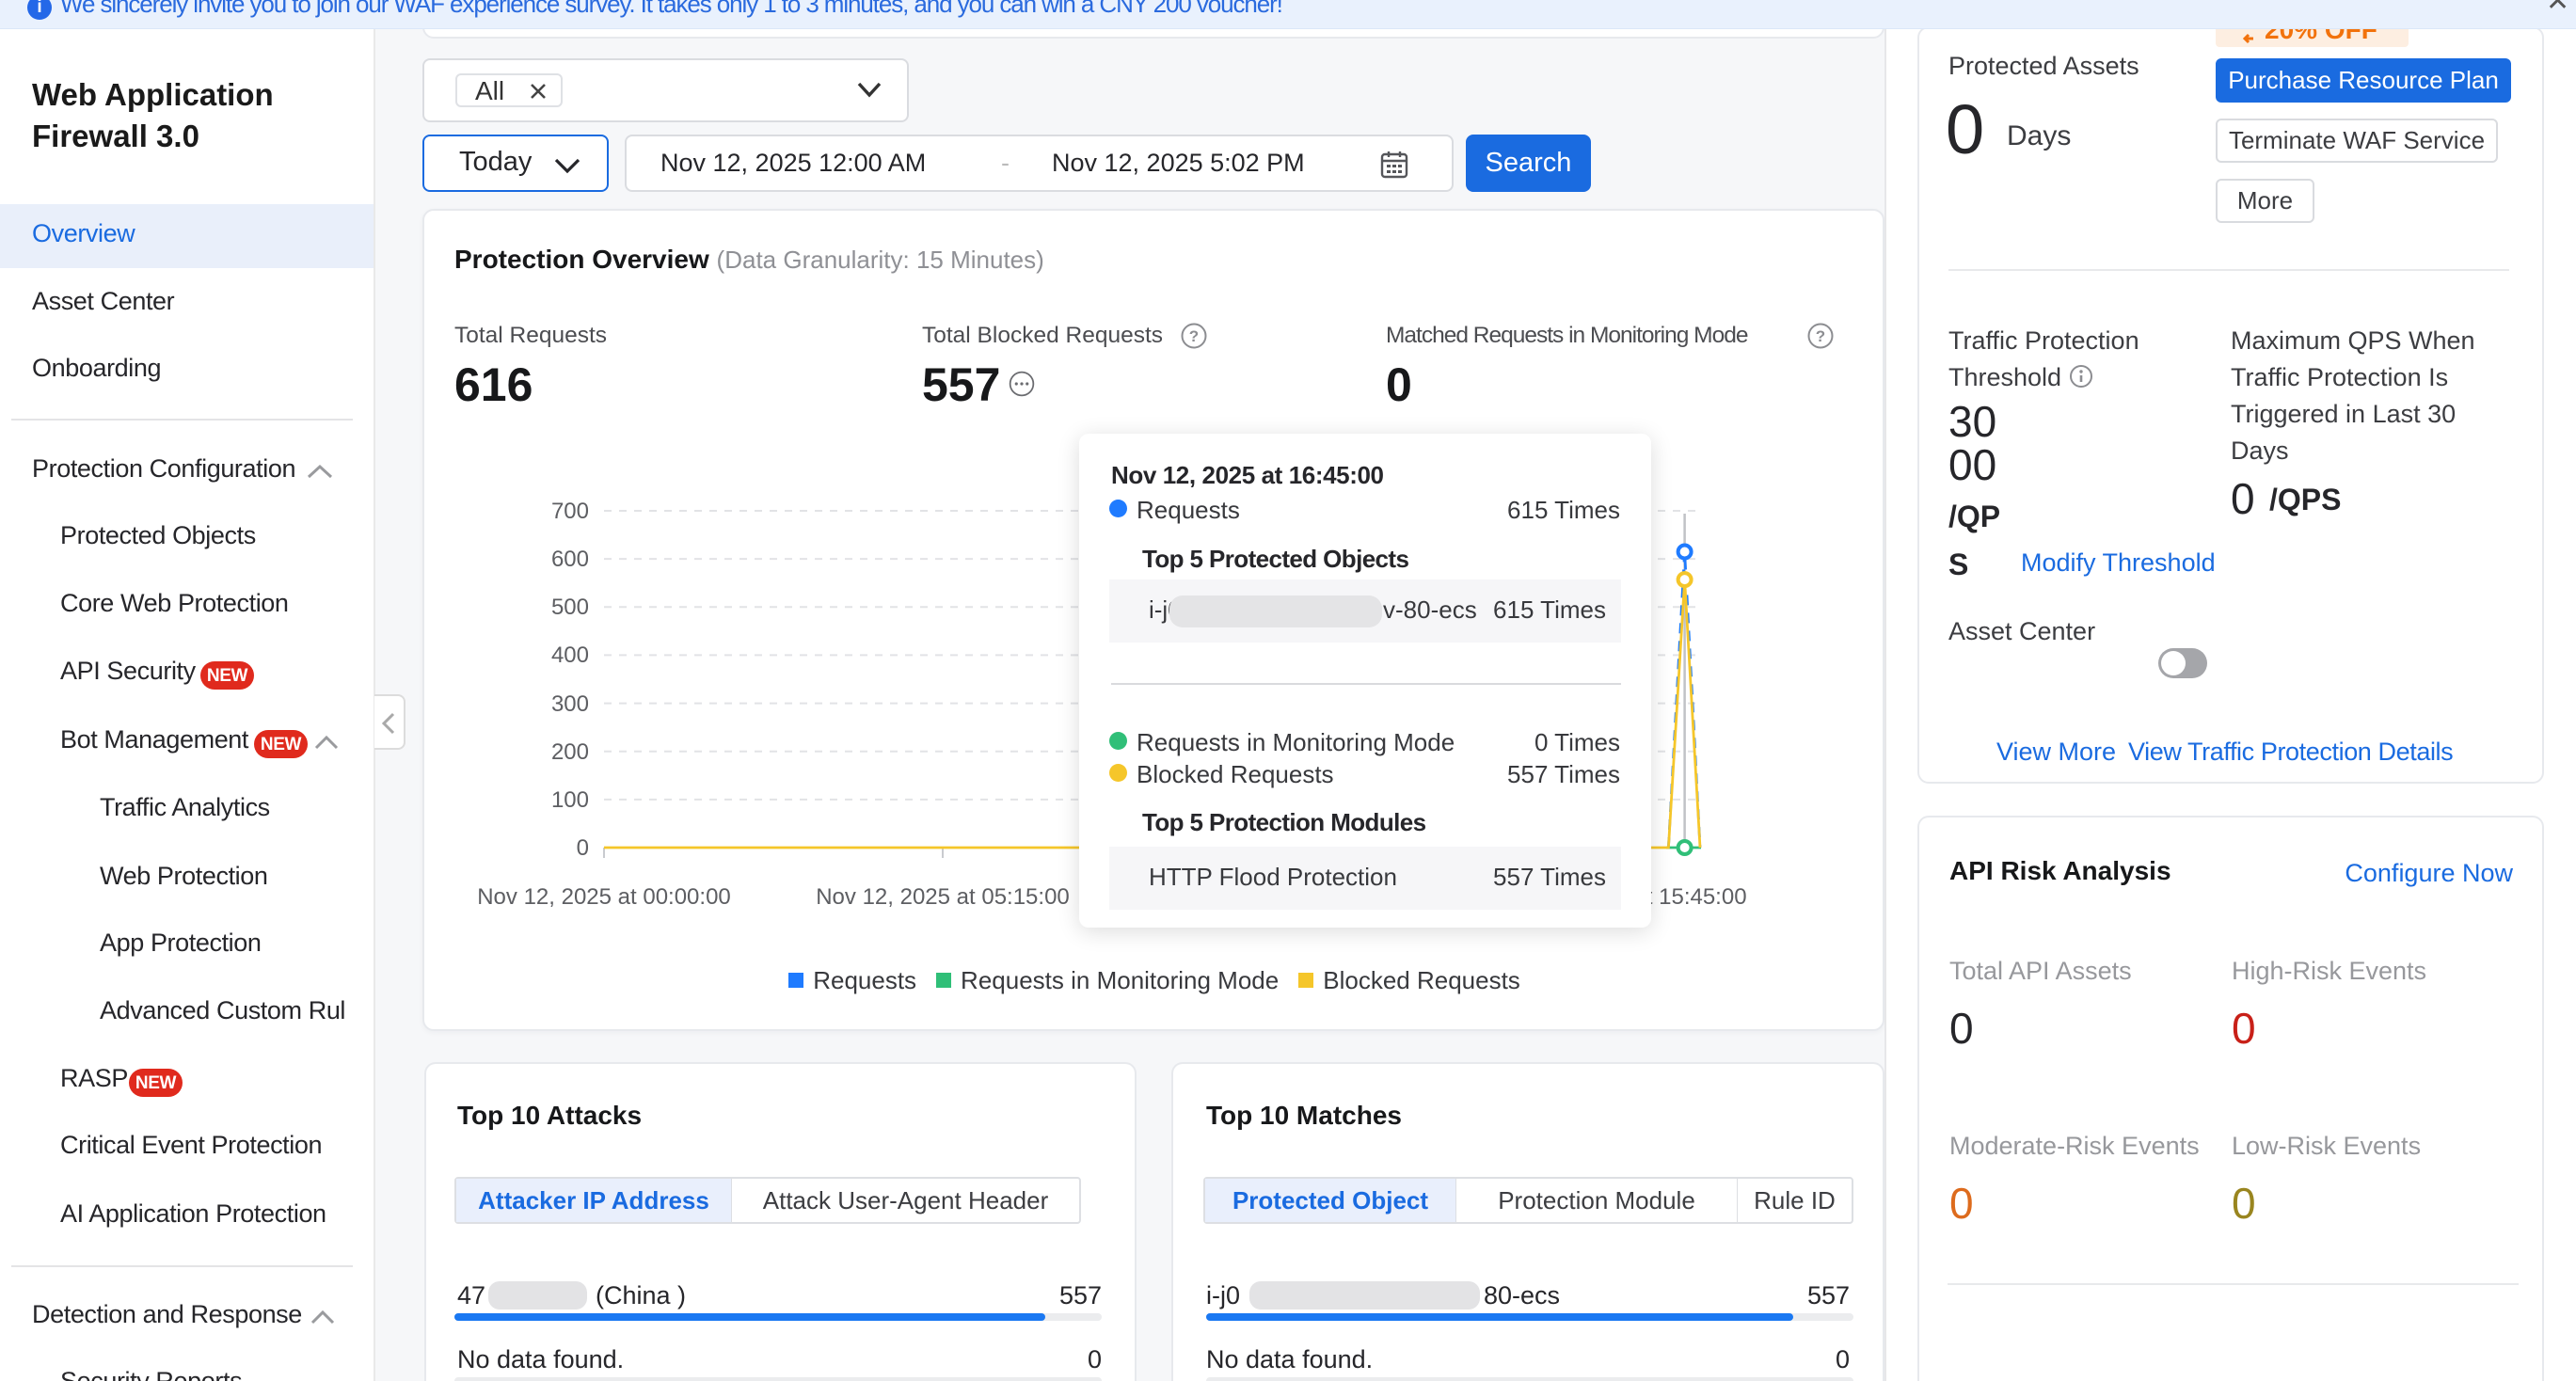  What do you see at coordinates (570, 512) in the screenshot?
I see `svg-text: 700` at bounding box center [570, 512].